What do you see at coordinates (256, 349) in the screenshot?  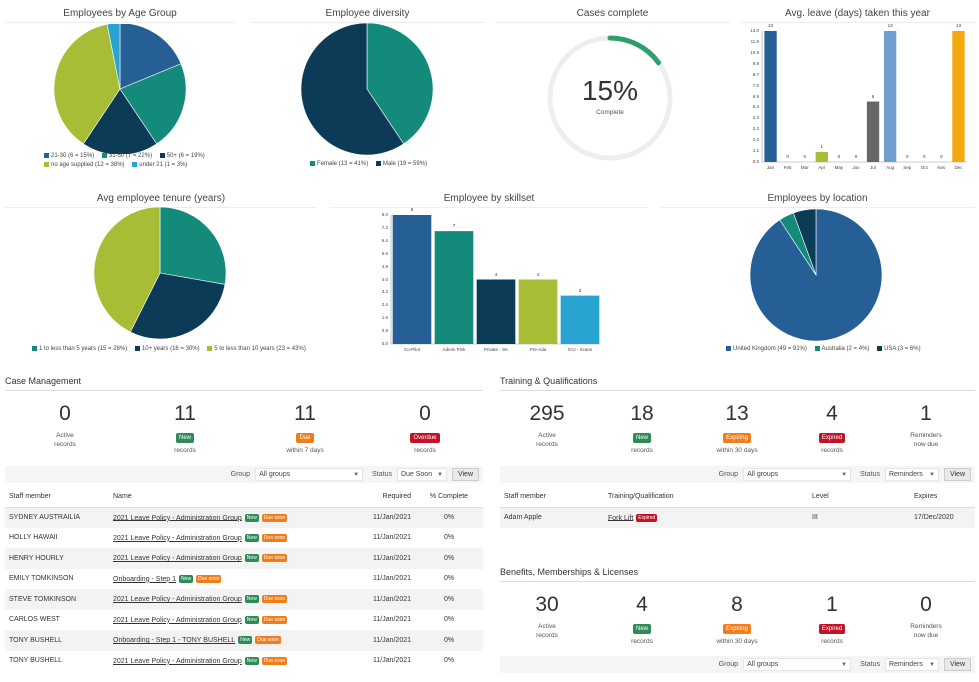 I see `legend-item: 5 to less than 10 years (23 = 43%)` at bounding box center [256, 349].